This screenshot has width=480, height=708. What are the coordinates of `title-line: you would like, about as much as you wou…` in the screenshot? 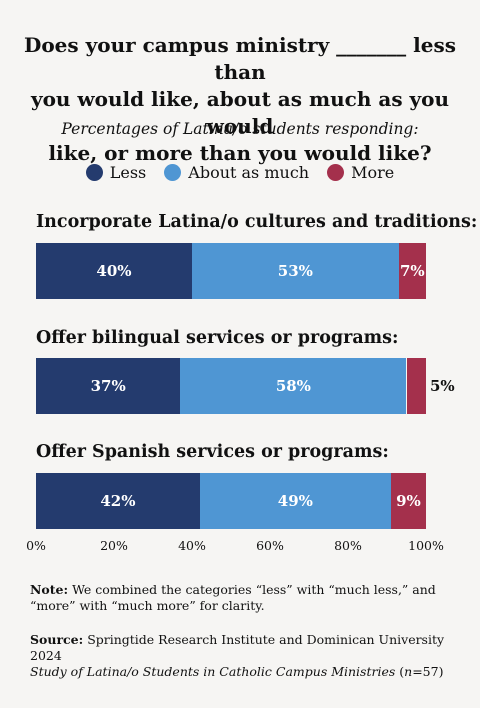 It's located at (240, 112).